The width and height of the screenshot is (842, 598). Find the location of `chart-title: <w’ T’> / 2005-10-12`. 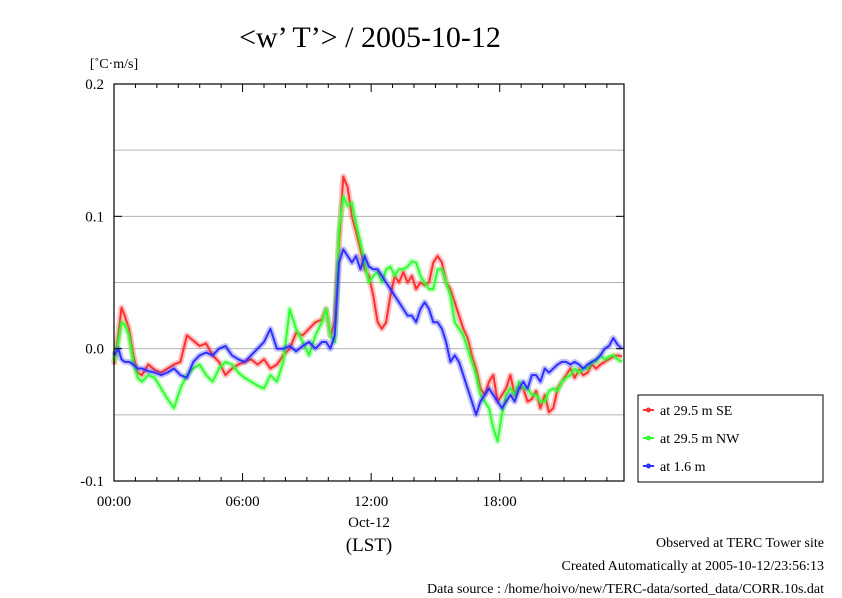

chart-title: <w’ T’> / 2005-10-12 is located at coordinates (370, 37).